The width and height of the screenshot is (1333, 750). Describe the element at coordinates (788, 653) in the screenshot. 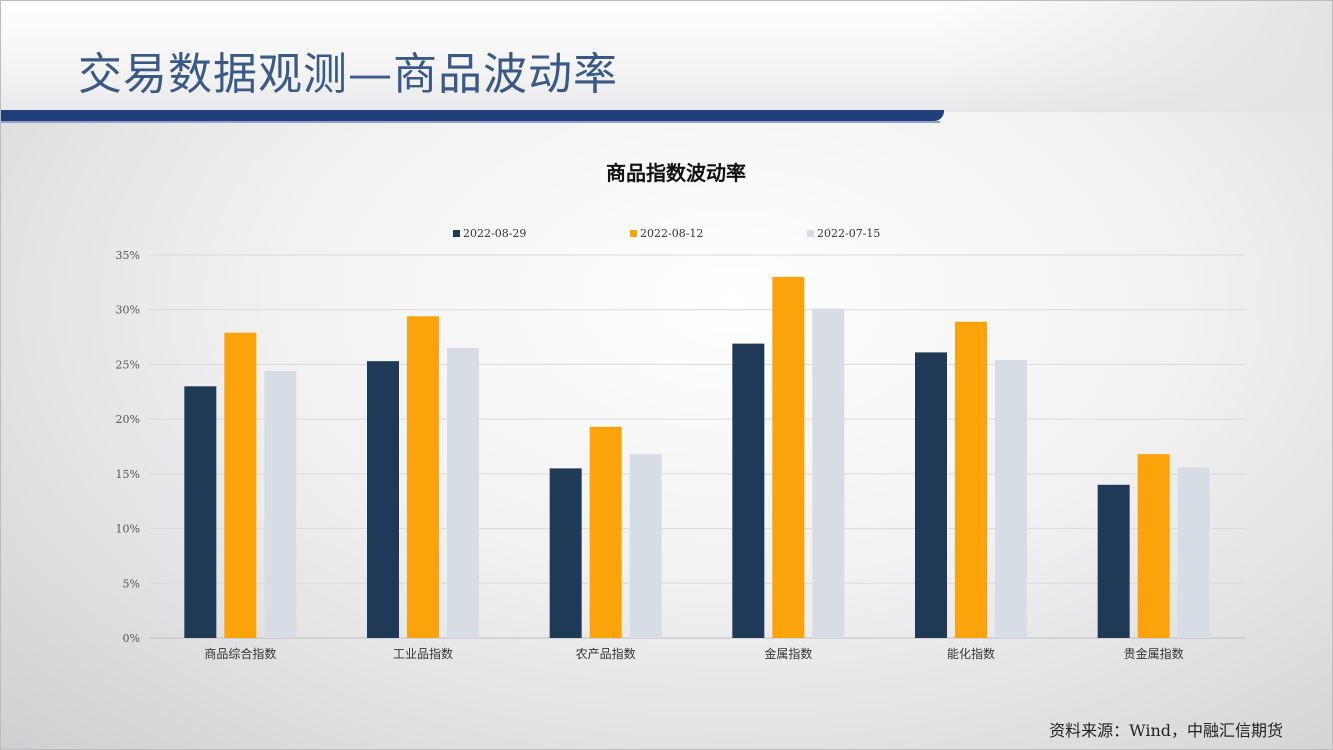

I see `x-category-label: 金属指数` at that location.